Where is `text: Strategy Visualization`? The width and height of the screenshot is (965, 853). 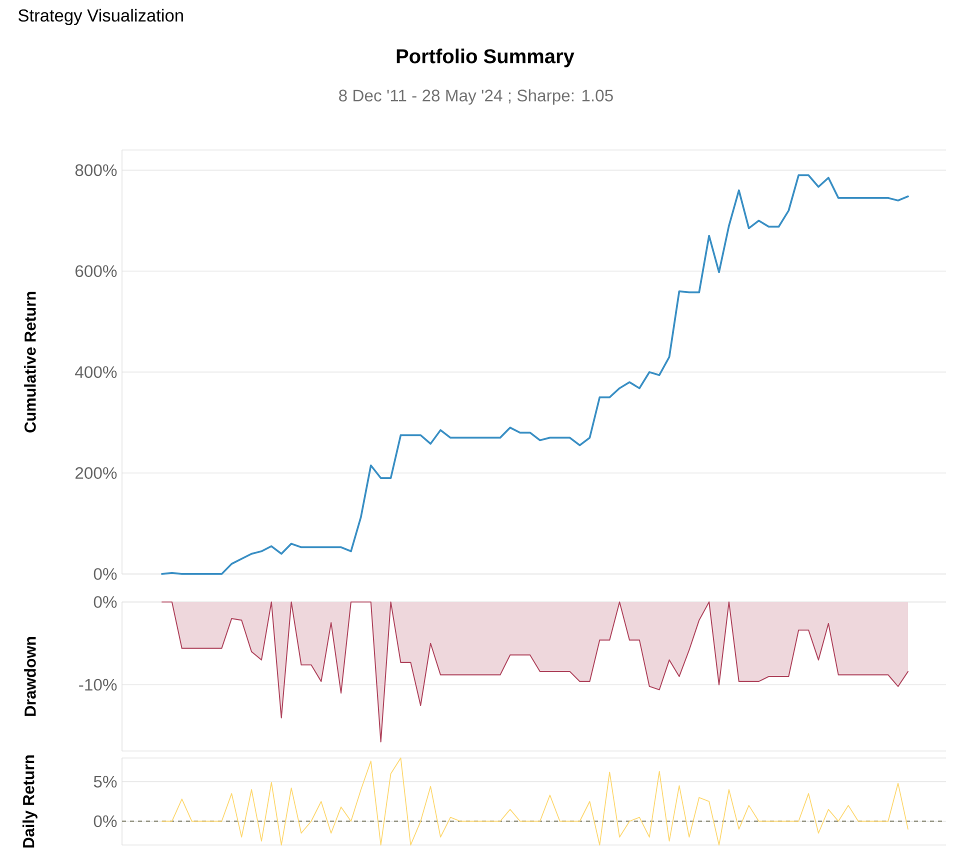
text: Strategy Visualization is located at coordinates (100, 17).